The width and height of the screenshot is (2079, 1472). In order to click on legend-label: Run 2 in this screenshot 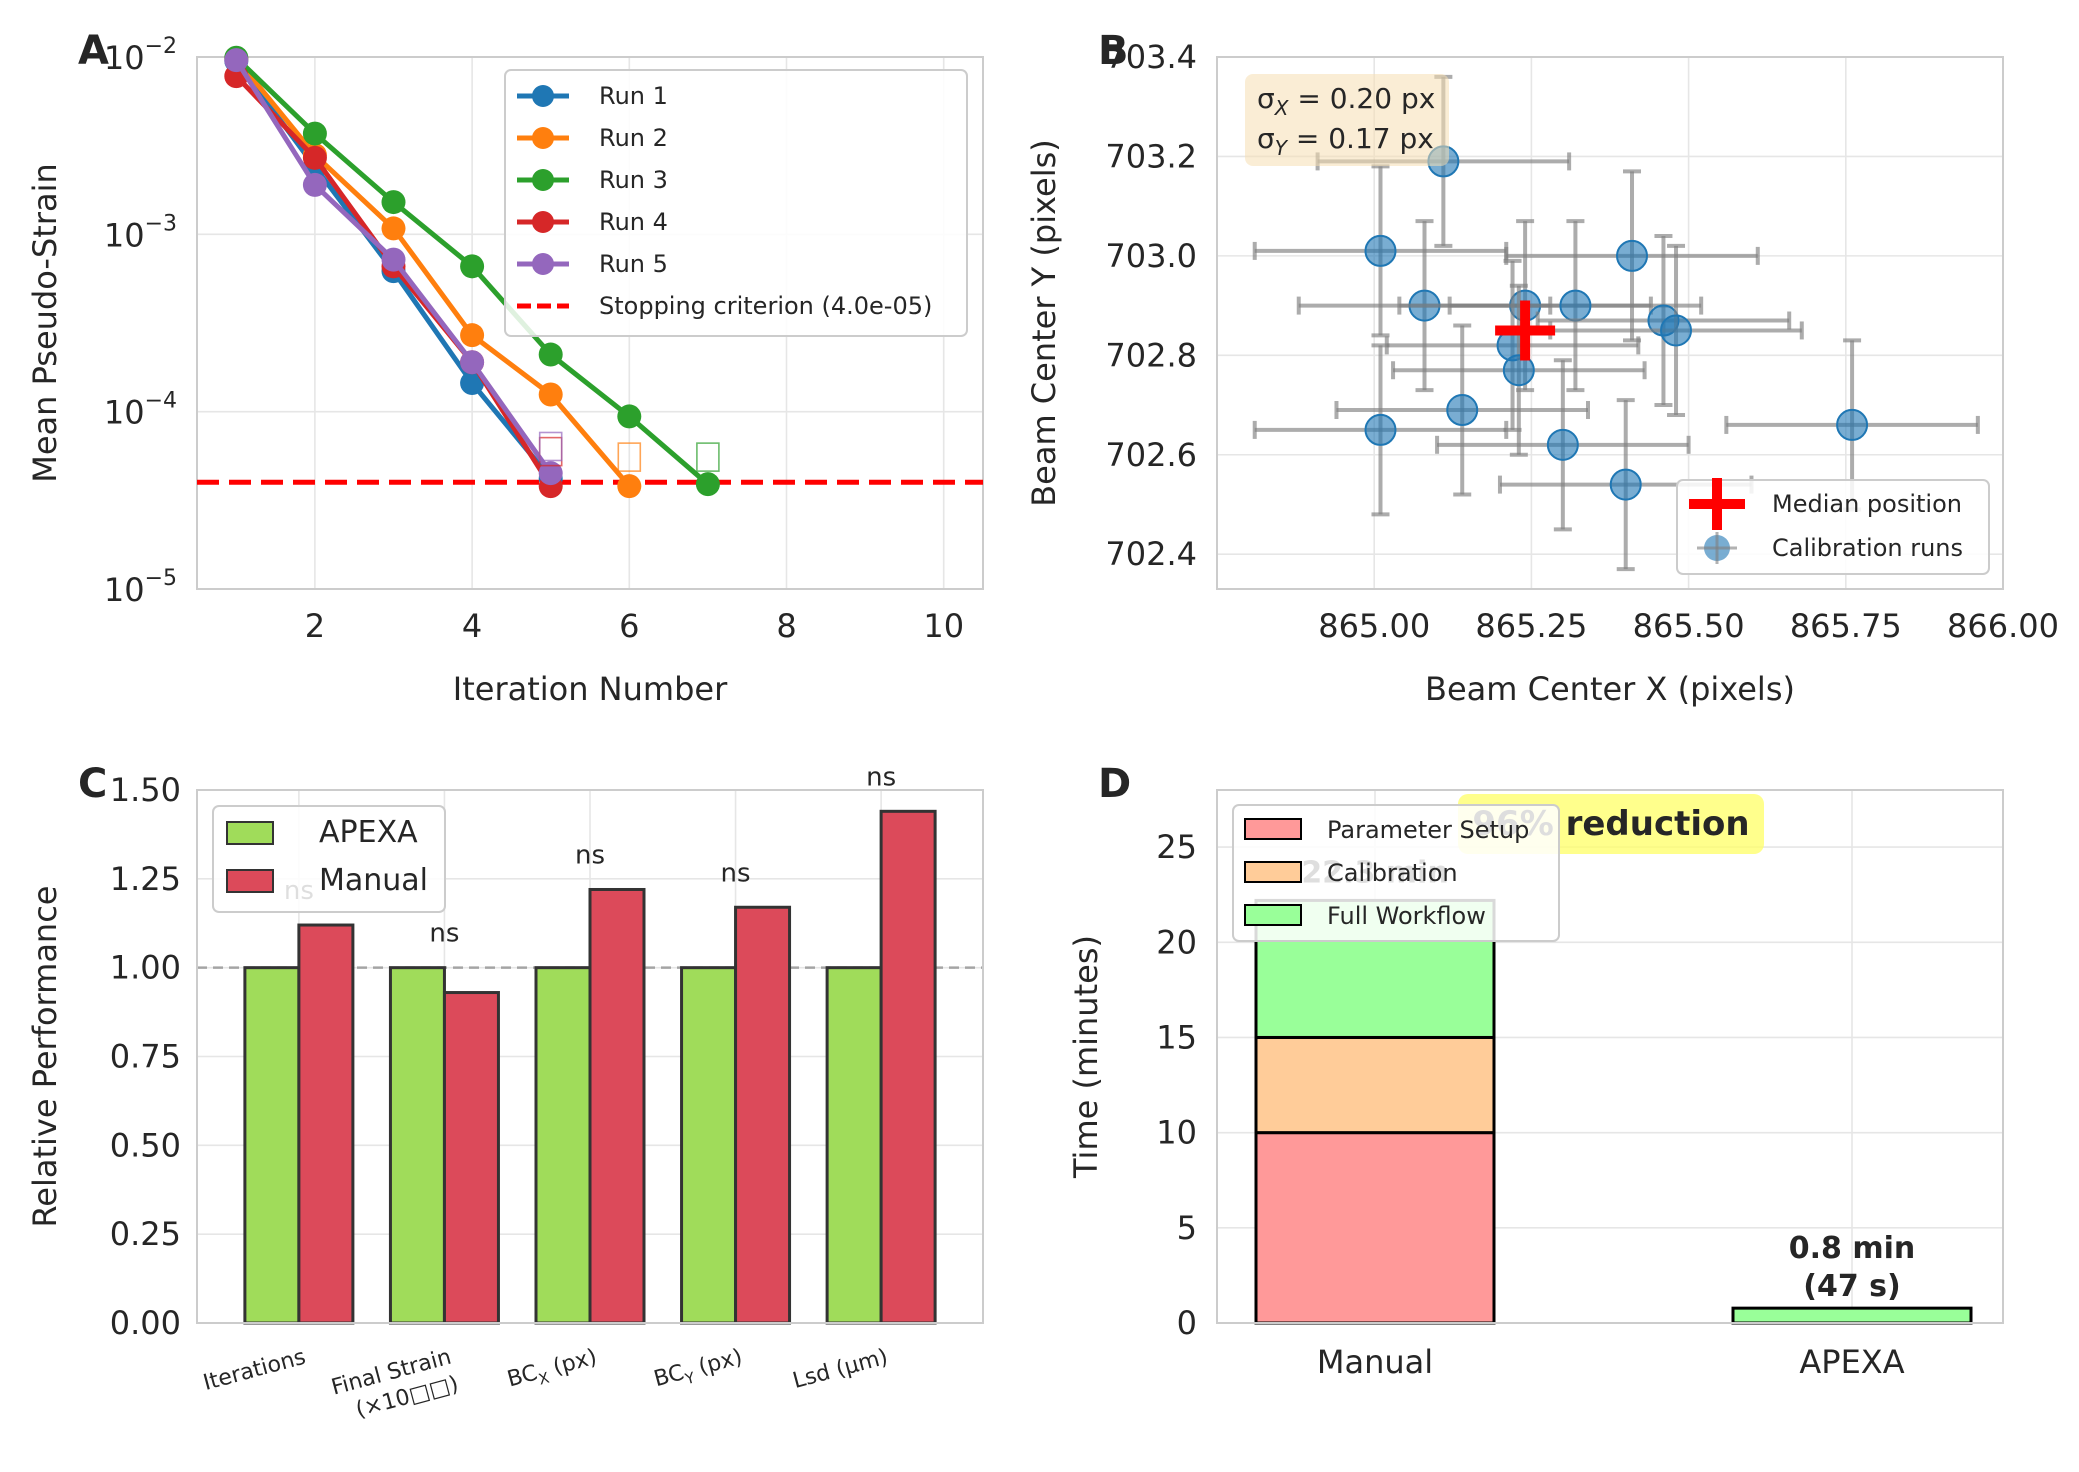, I will do `click(633, 138)`.